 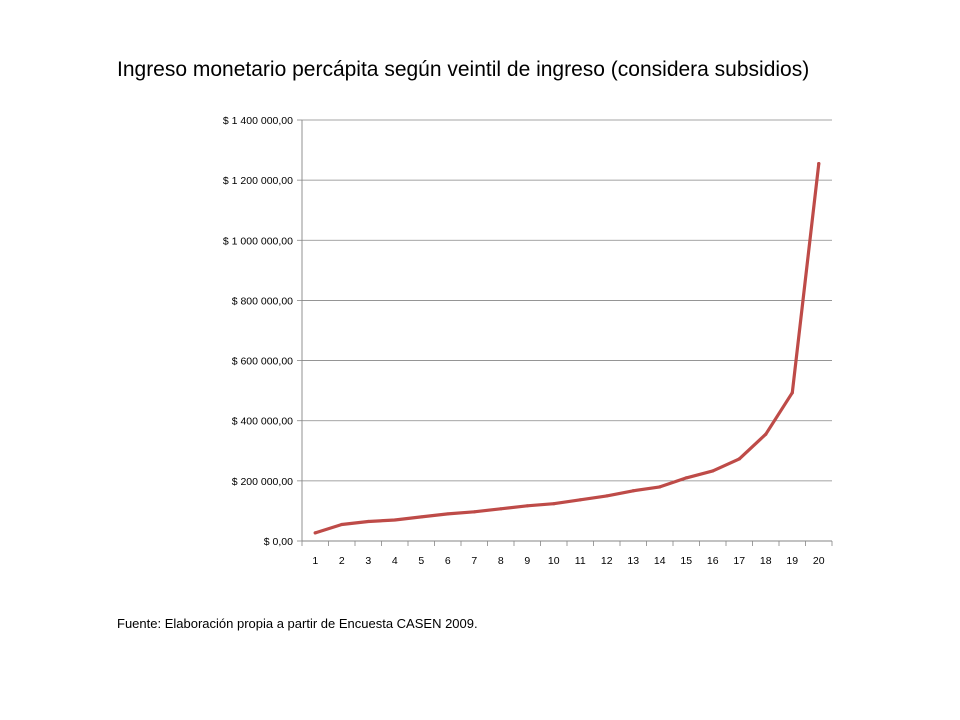 What do you see at coordinates (580, 561) in the screenshot?
I see `x-tick-label: 11` at bounding box center [580, 561].